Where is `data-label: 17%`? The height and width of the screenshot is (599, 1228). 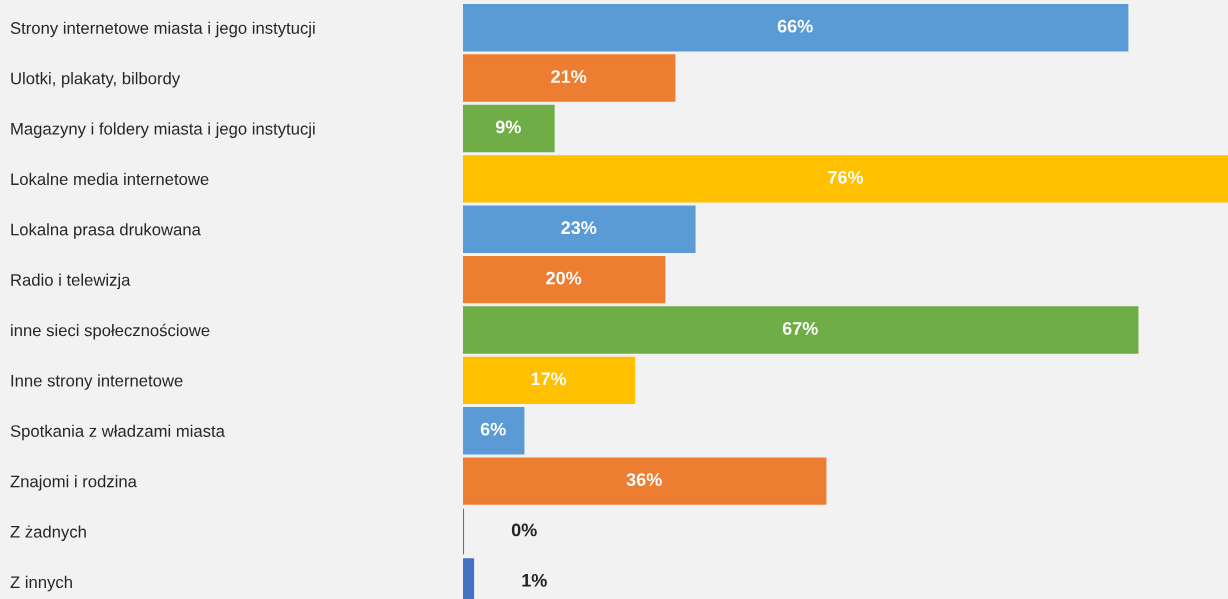
data-label: 17% is located at coordinates (549, 379).